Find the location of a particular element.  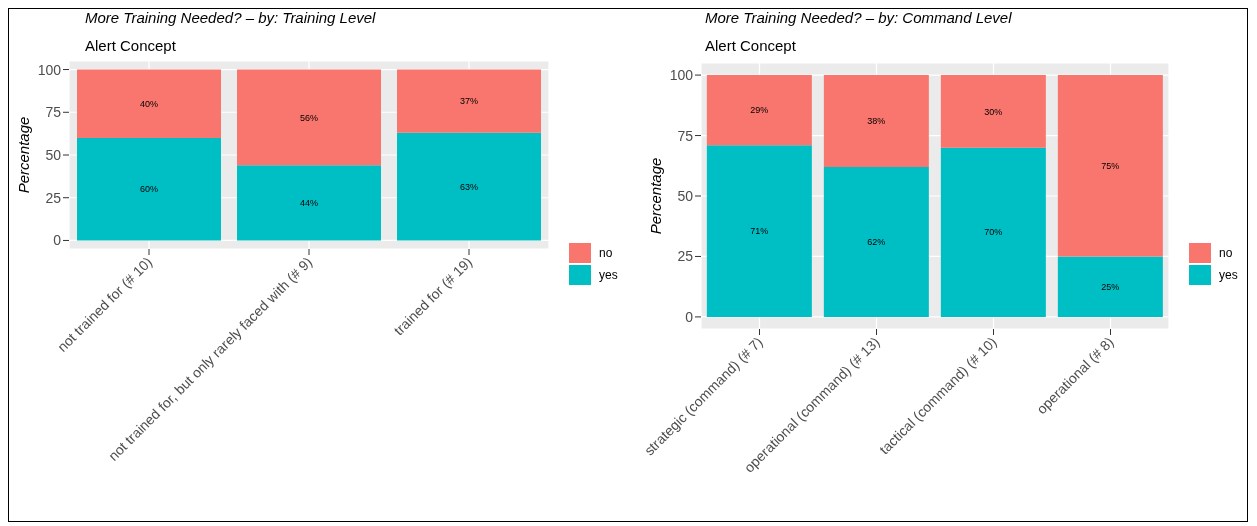

data-label: 70% is located at coordinates (993, 232).